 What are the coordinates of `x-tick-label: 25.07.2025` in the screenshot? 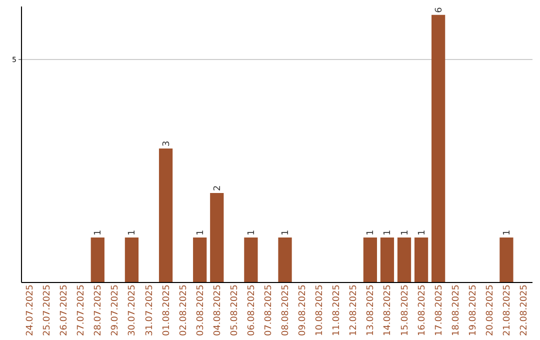 It's located at (47, 310).